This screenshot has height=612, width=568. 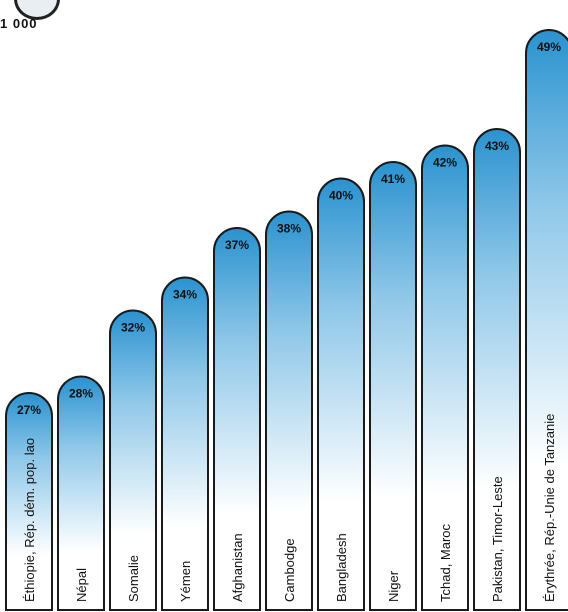 What do you see at coordinates (341, 567) in the screenshot?
I see `category-label: Bangladesh` at bounding box center [341, 567].